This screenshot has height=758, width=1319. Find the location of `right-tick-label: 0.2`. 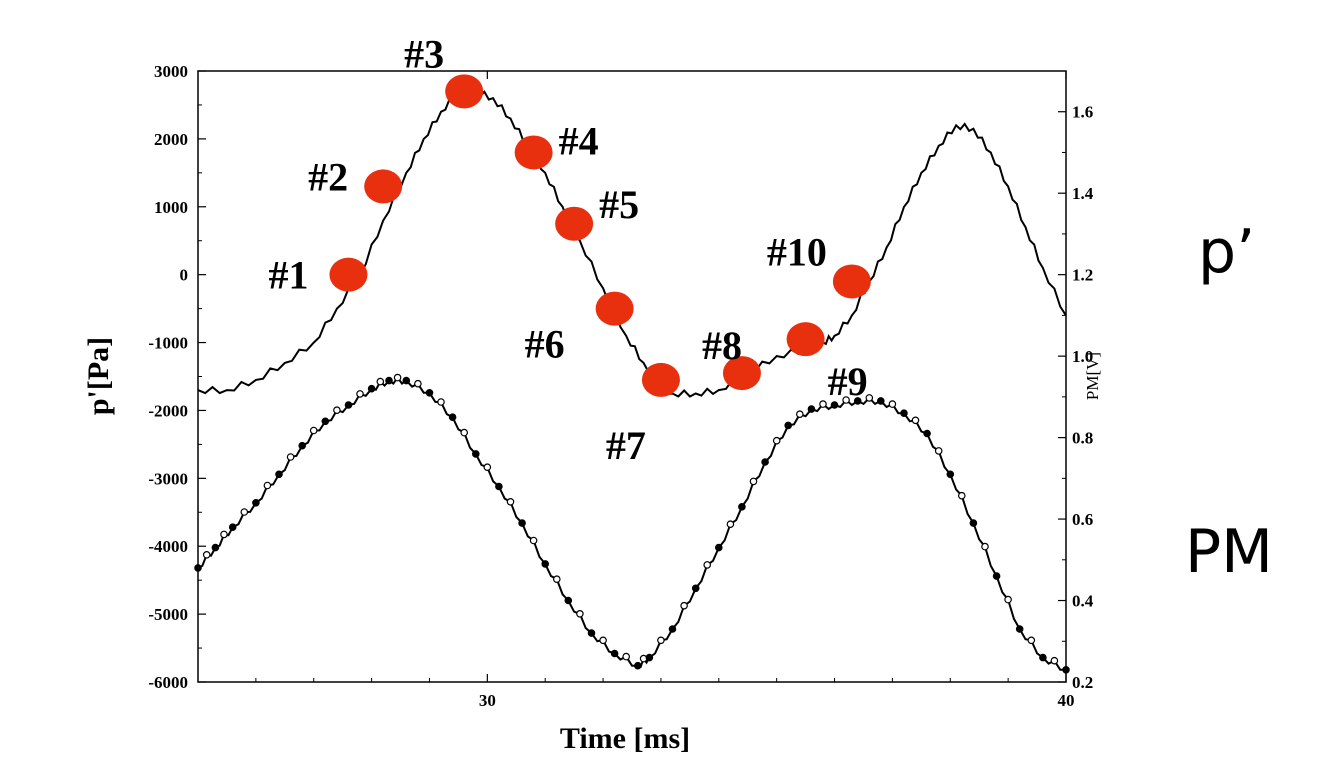

right-tick-label: 0.2 is located at coordinates (1082, 682).